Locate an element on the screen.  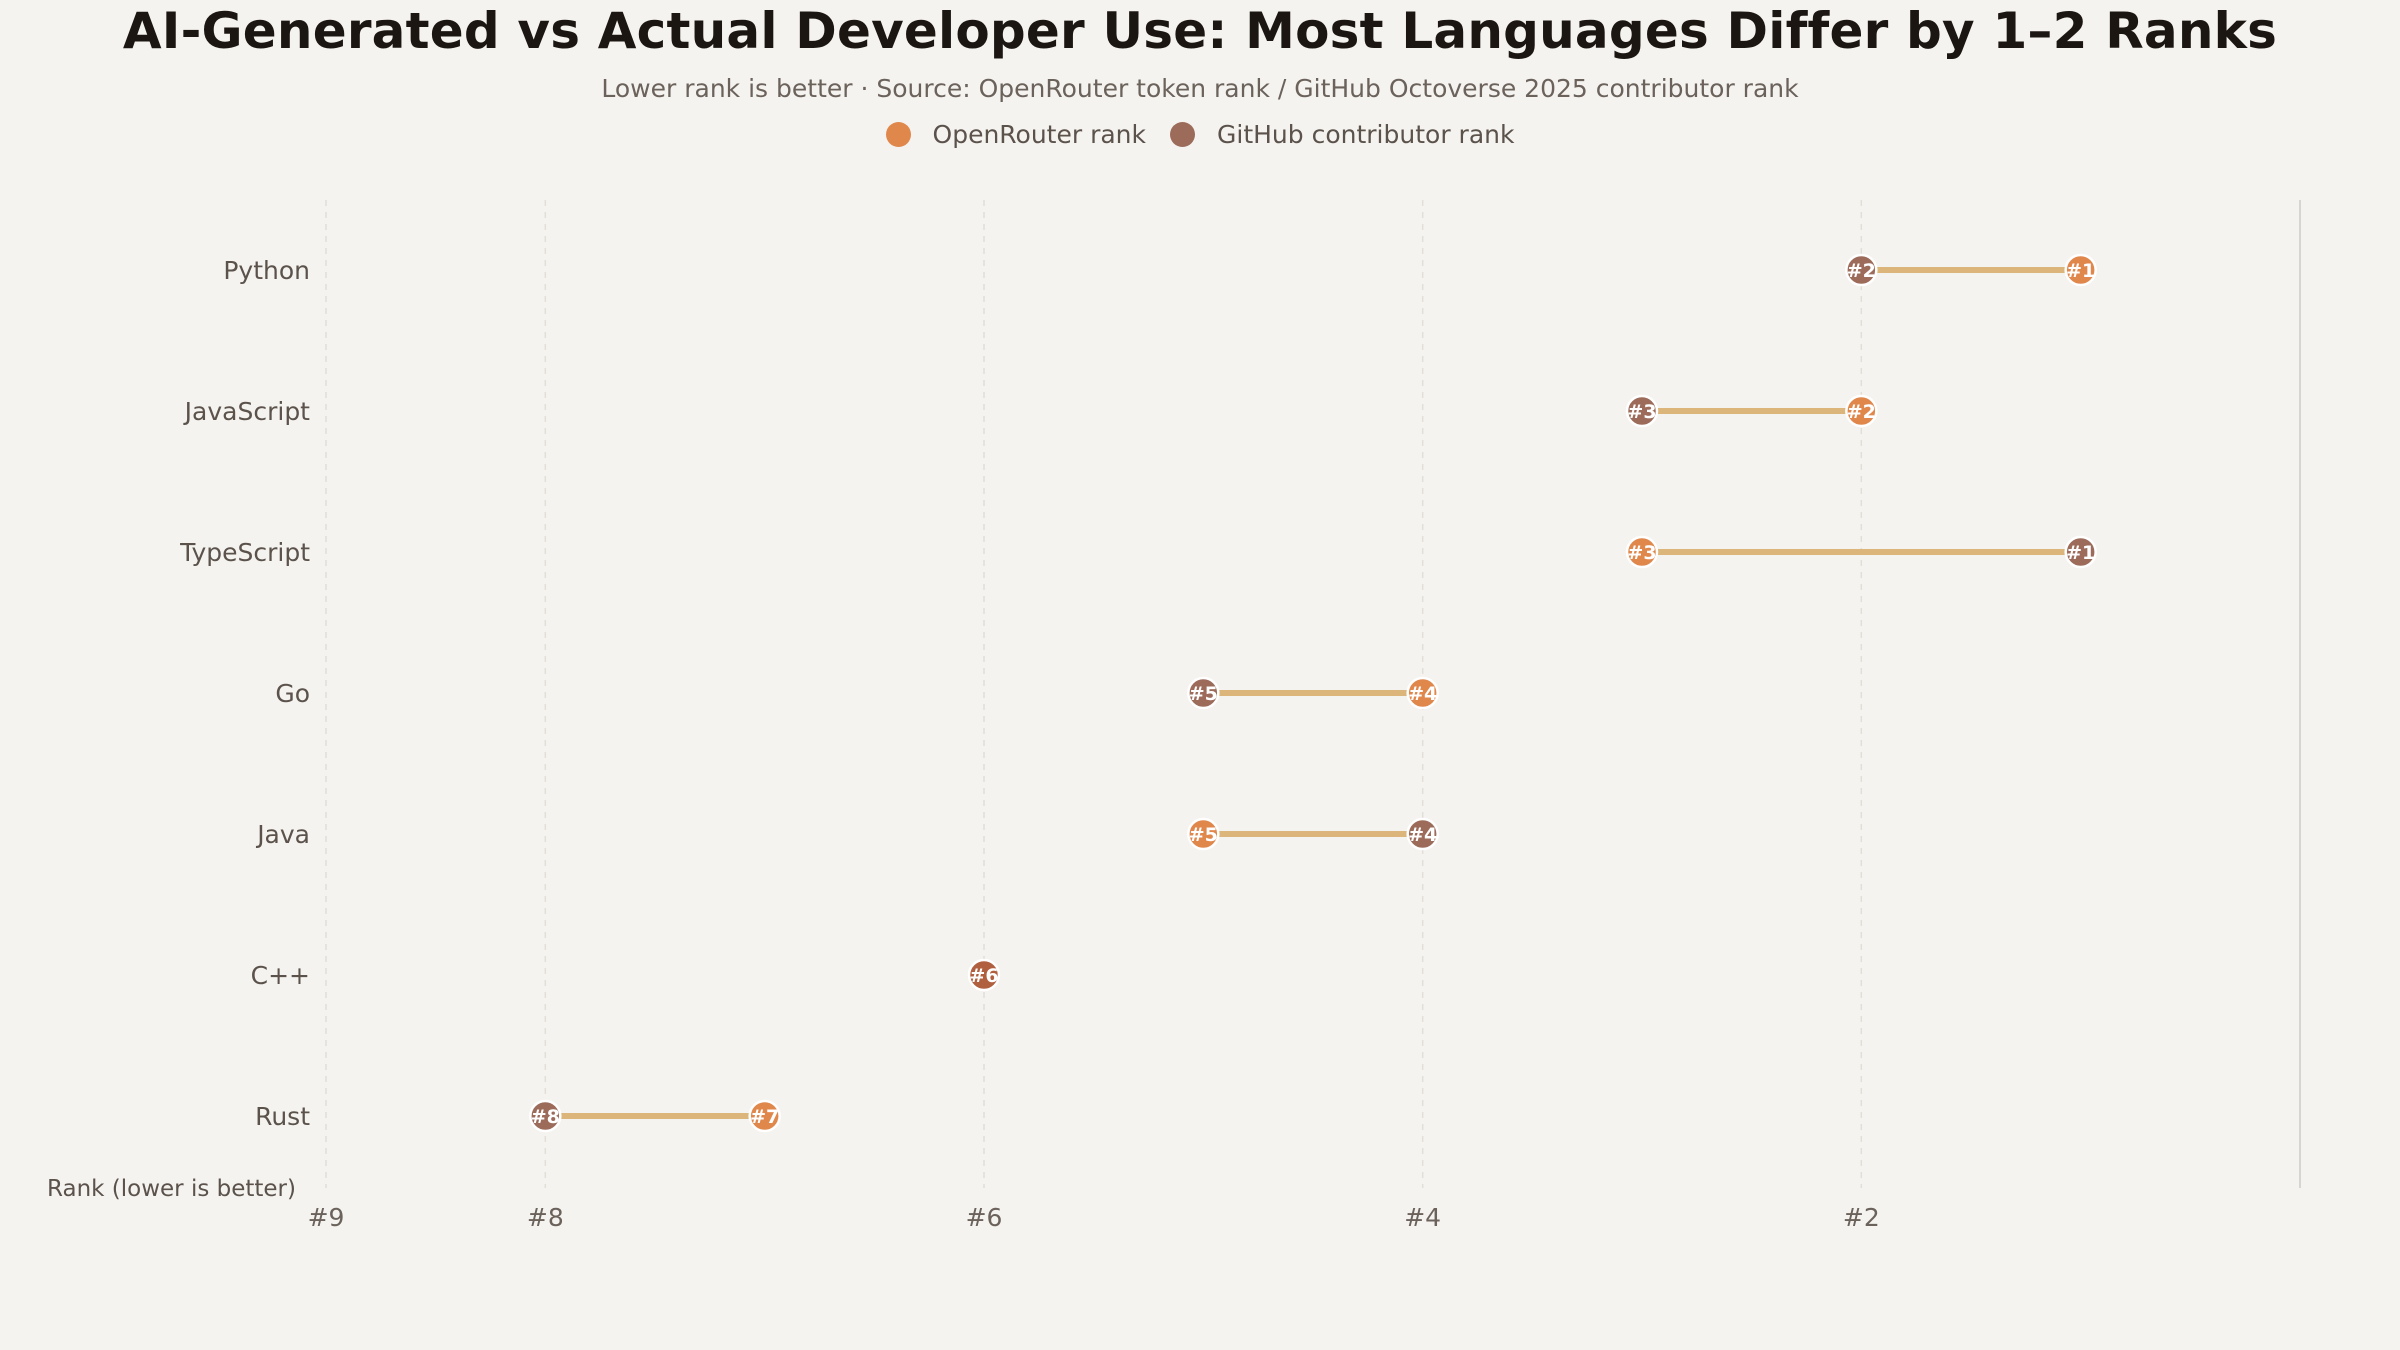
point-tie is located at coordinates (984, 975).